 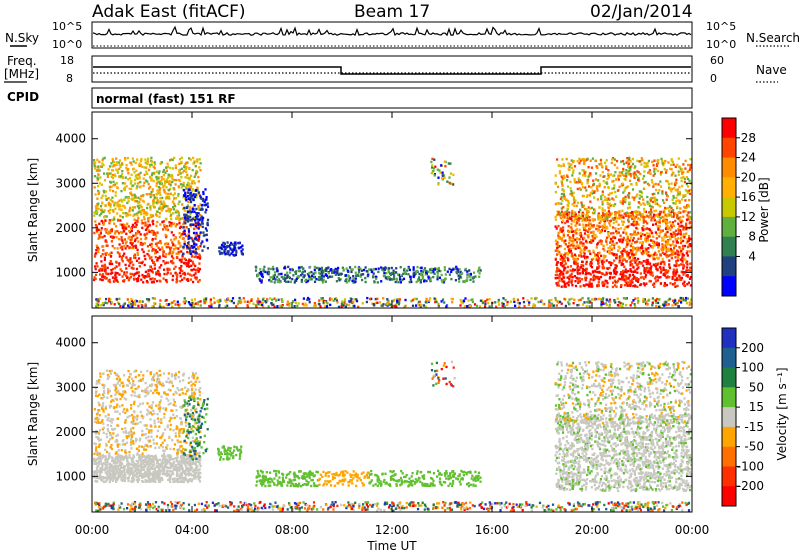 What do you see at coordinates (729, 148) in the screenshot?
I see `colorbar-segment` at bounding box center [729, 148].